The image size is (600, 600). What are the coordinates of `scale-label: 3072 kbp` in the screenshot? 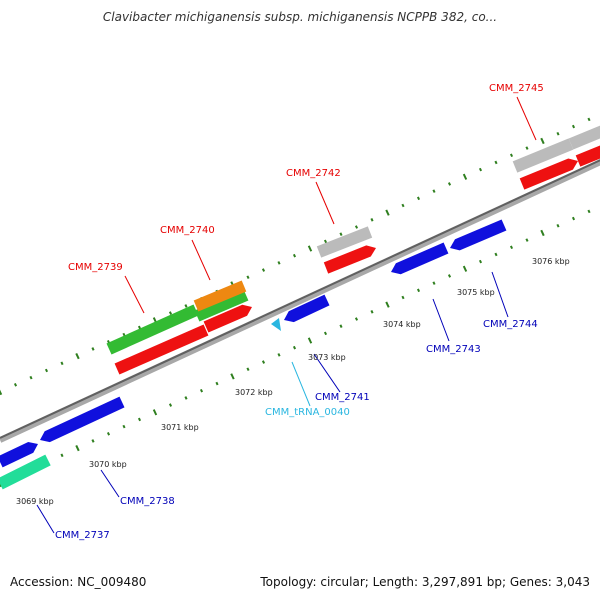 It's located at (254, 392).